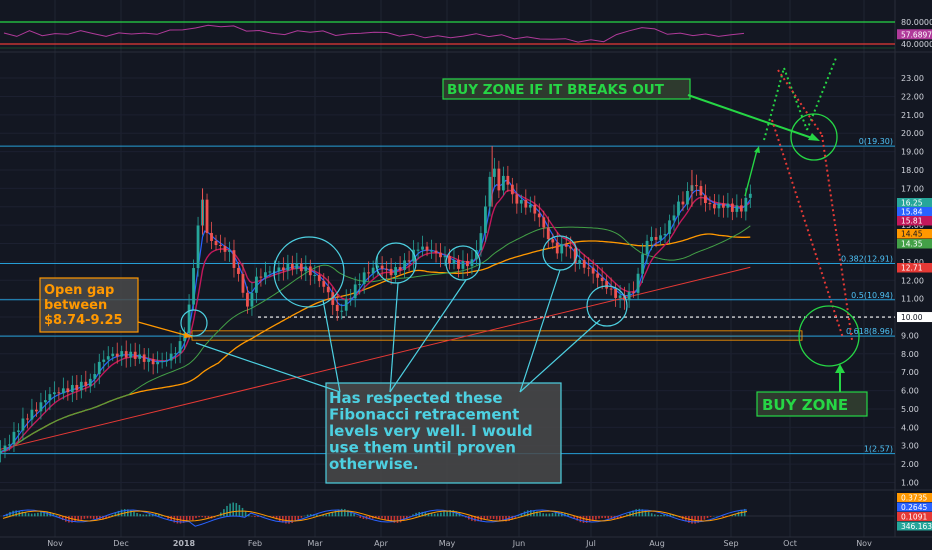  Describe the element at coordinates (75, 305) in the screenshot. I see `gap-note-text: between` at that location.